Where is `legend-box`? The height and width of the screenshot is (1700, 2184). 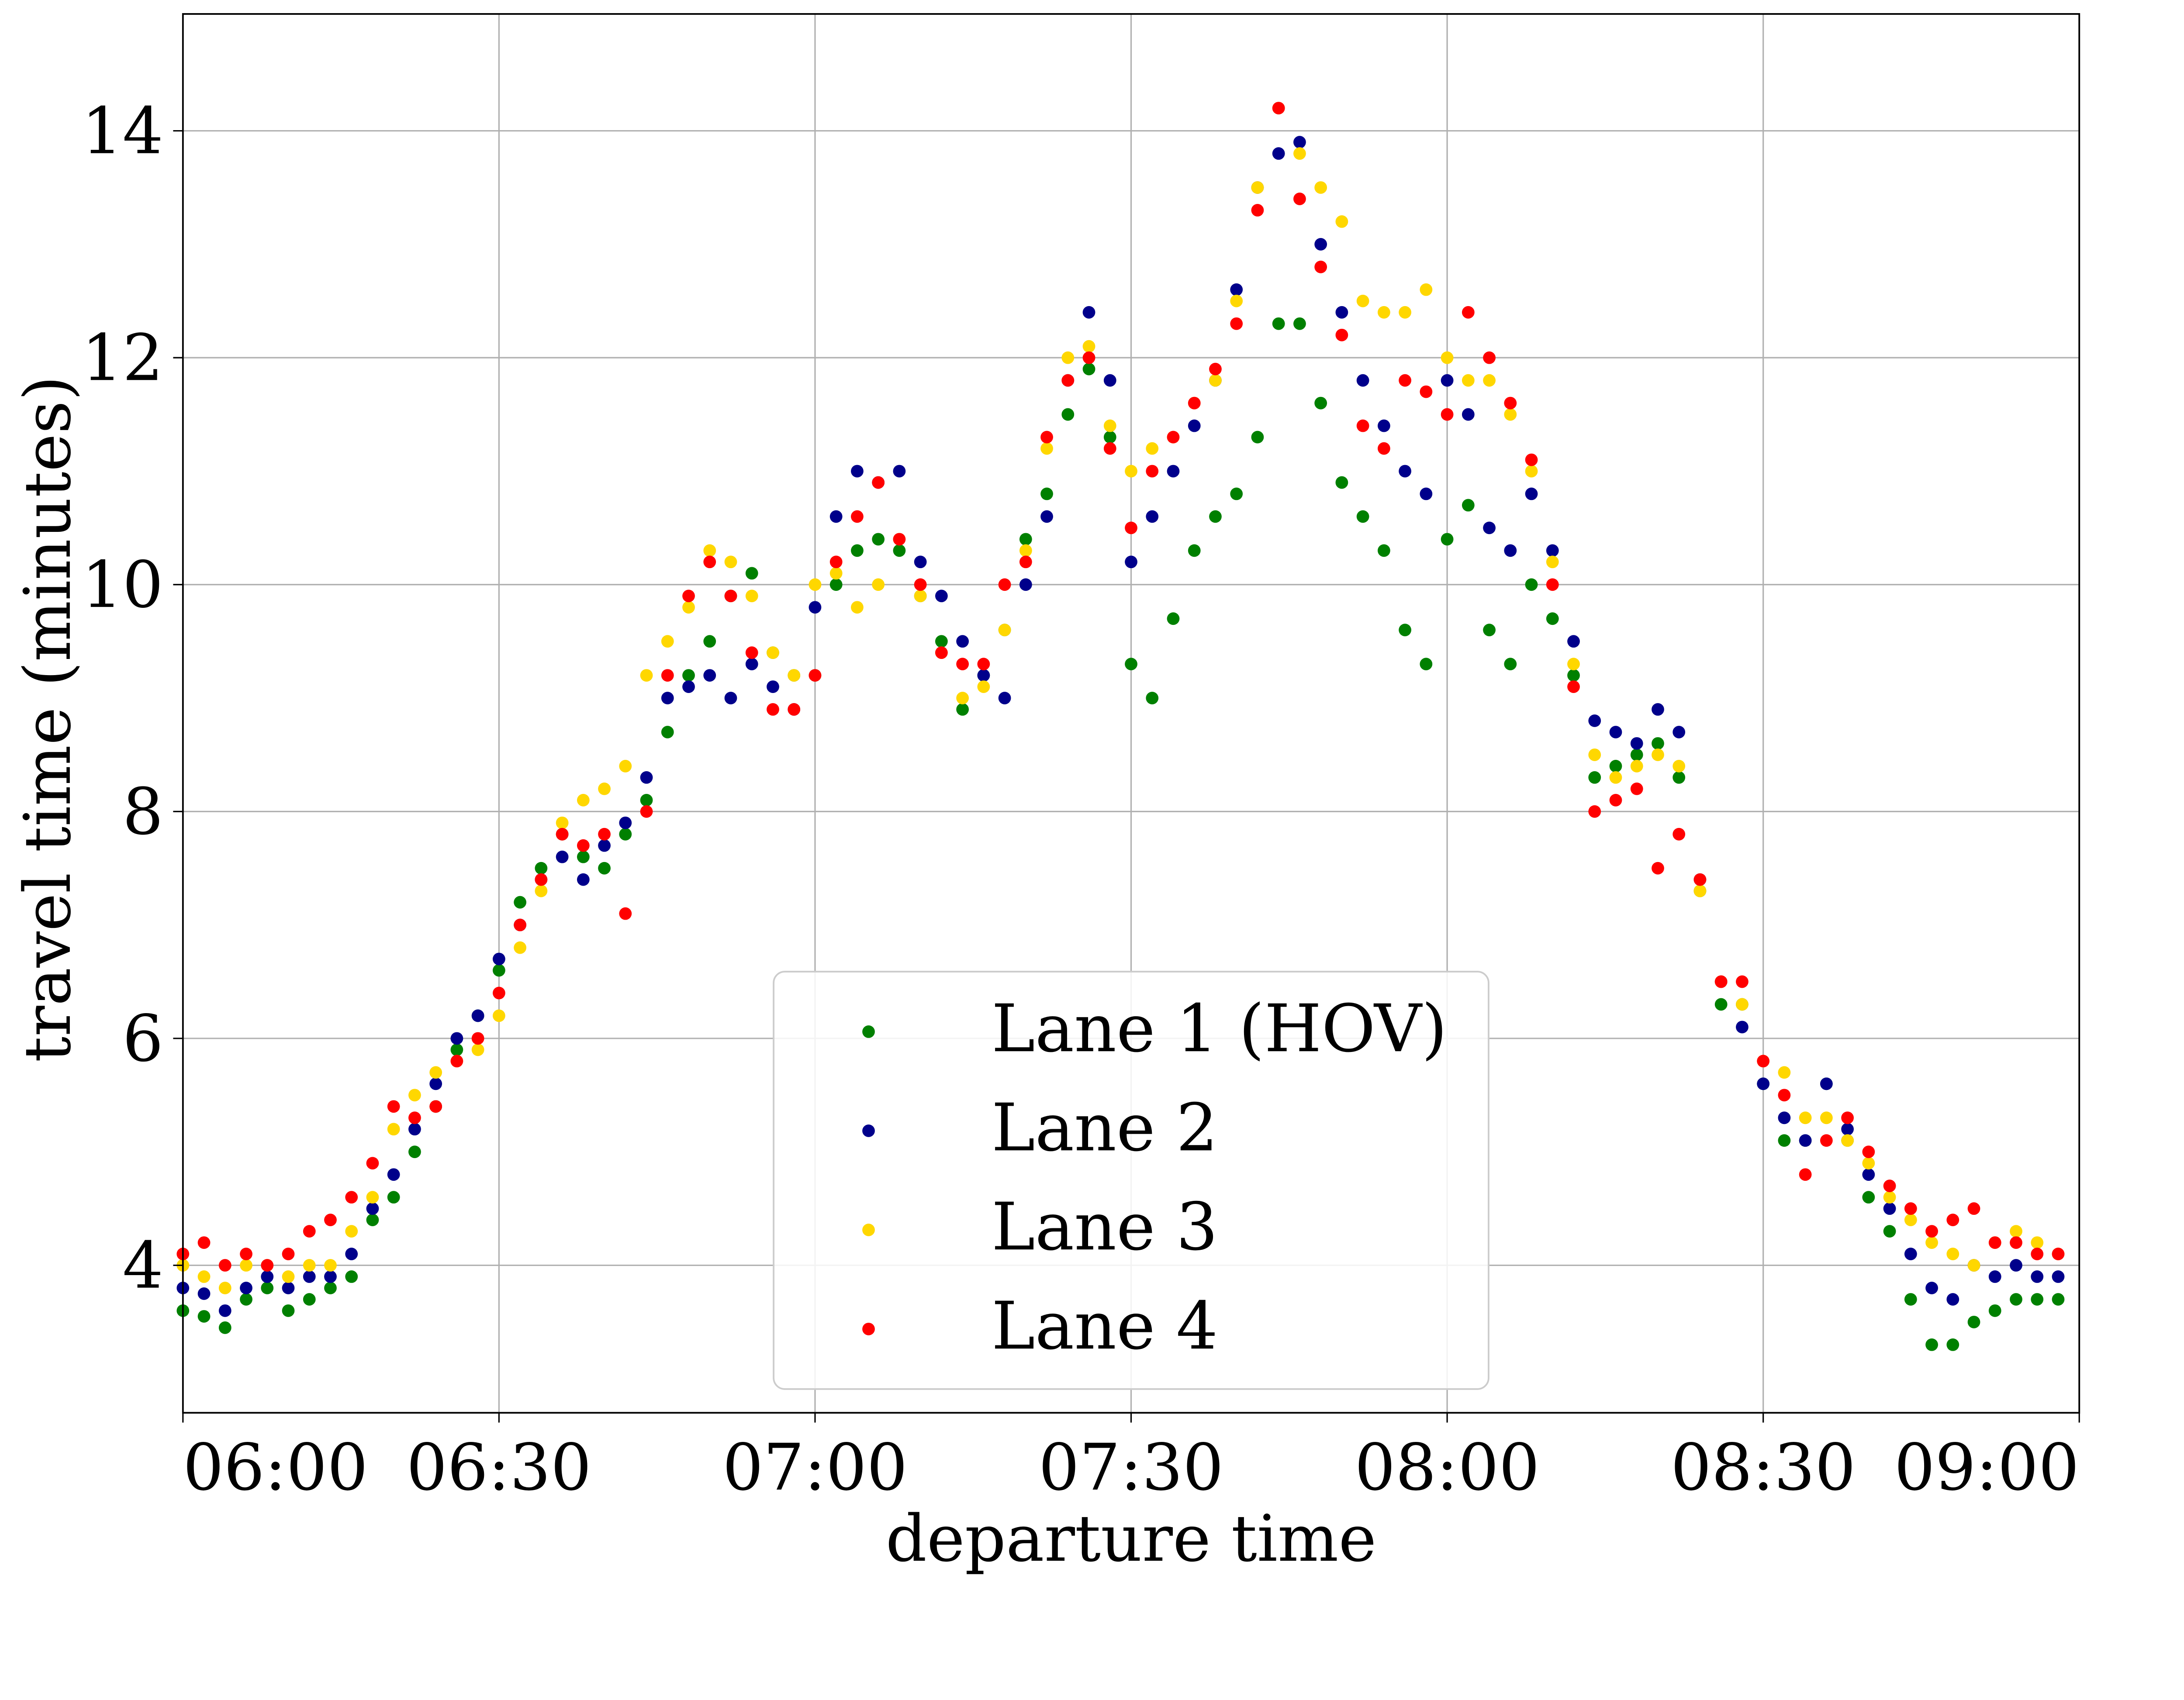
legend-box is located at coordinates (1131, 1181).